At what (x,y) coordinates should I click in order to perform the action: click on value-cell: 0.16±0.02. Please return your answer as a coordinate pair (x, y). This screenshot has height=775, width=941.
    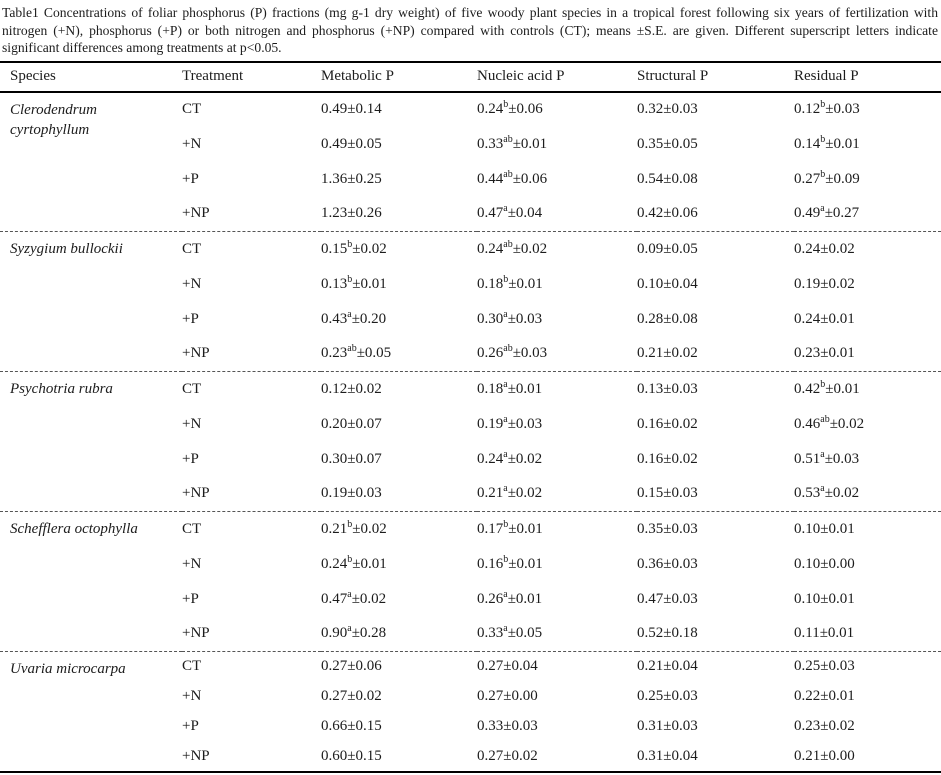
    Looking at the image, I should click on (667, 423).